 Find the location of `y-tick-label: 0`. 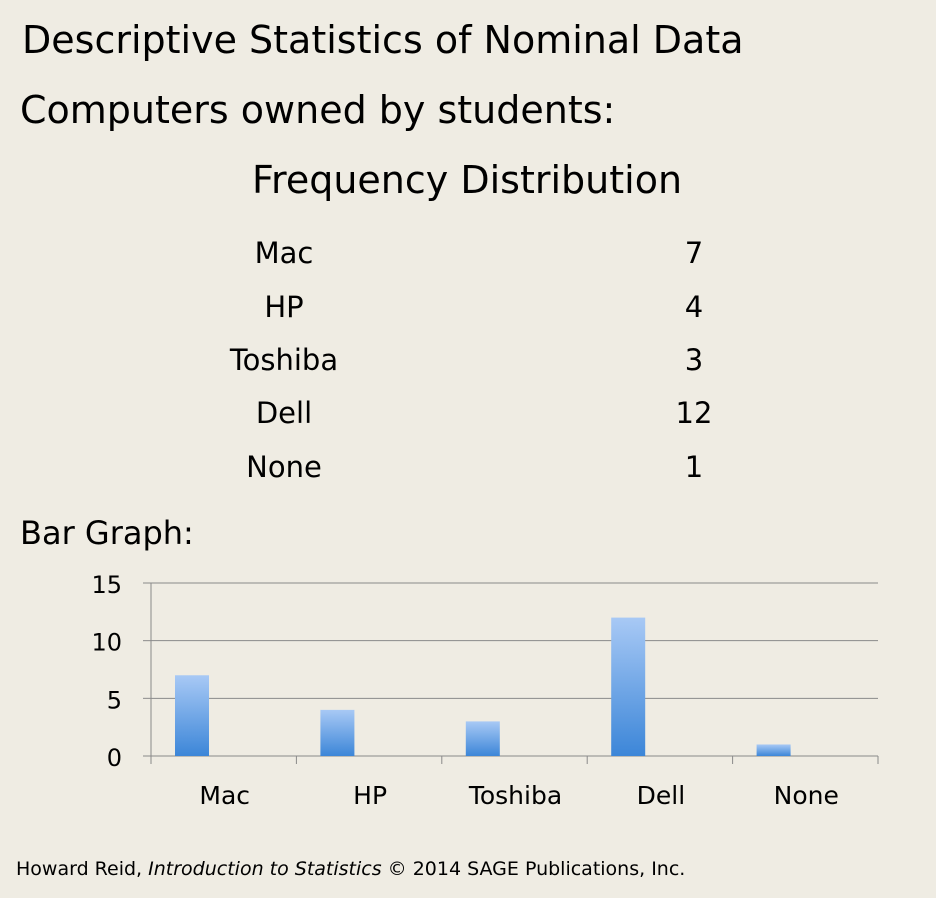

y-tick-label: 0 is located at coordinates (114, 758).